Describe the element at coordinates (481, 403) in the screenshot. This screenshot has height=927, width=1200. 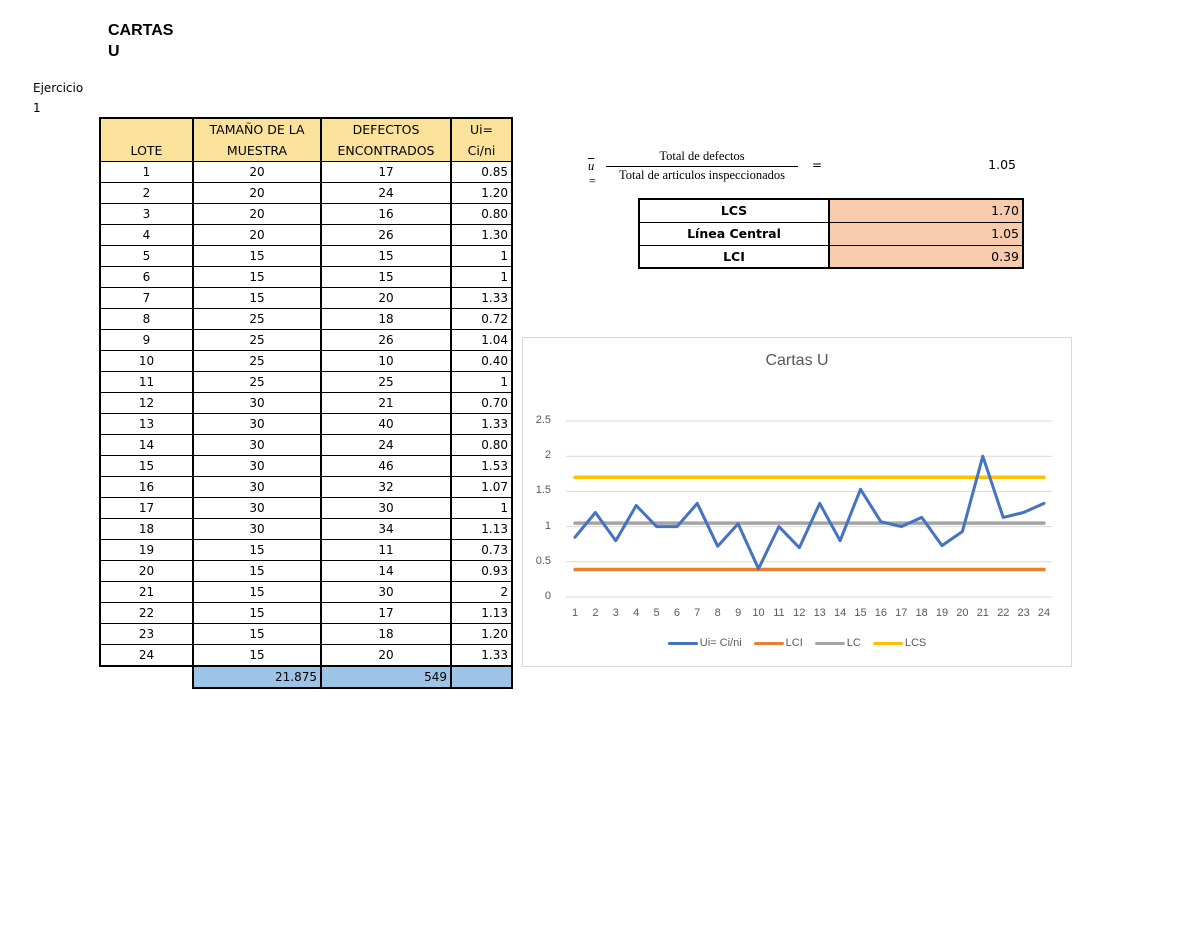
I see `cell-ui: 0.70` at that location.